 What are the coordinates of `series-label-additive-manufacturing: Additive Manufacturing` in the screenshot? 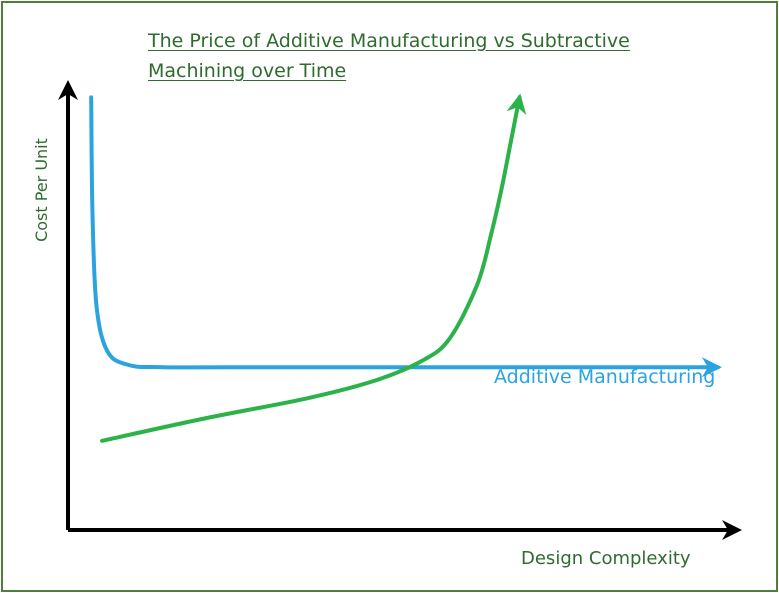 It's located at (605, 377).